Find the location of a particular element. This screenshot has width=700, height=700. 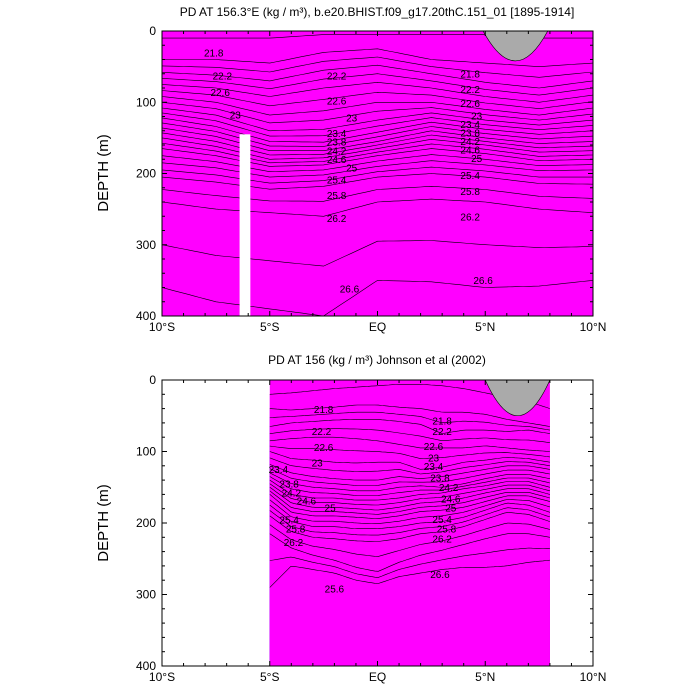

x-tick-label: 10°N is located at coordinates (593, 677).